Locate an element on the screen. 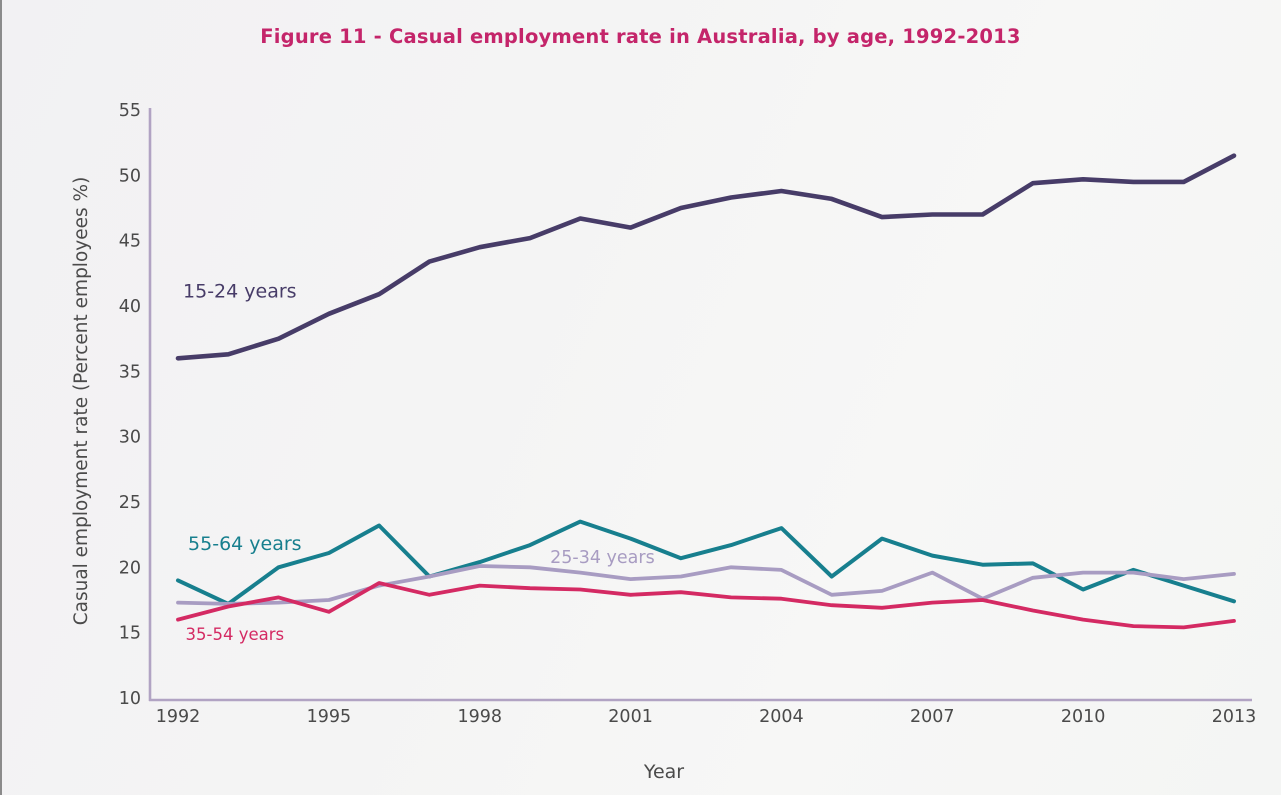 The height and width of the screenshot is (795, 1281). y-tick-label: 45 is located at coordinates (130, 242).